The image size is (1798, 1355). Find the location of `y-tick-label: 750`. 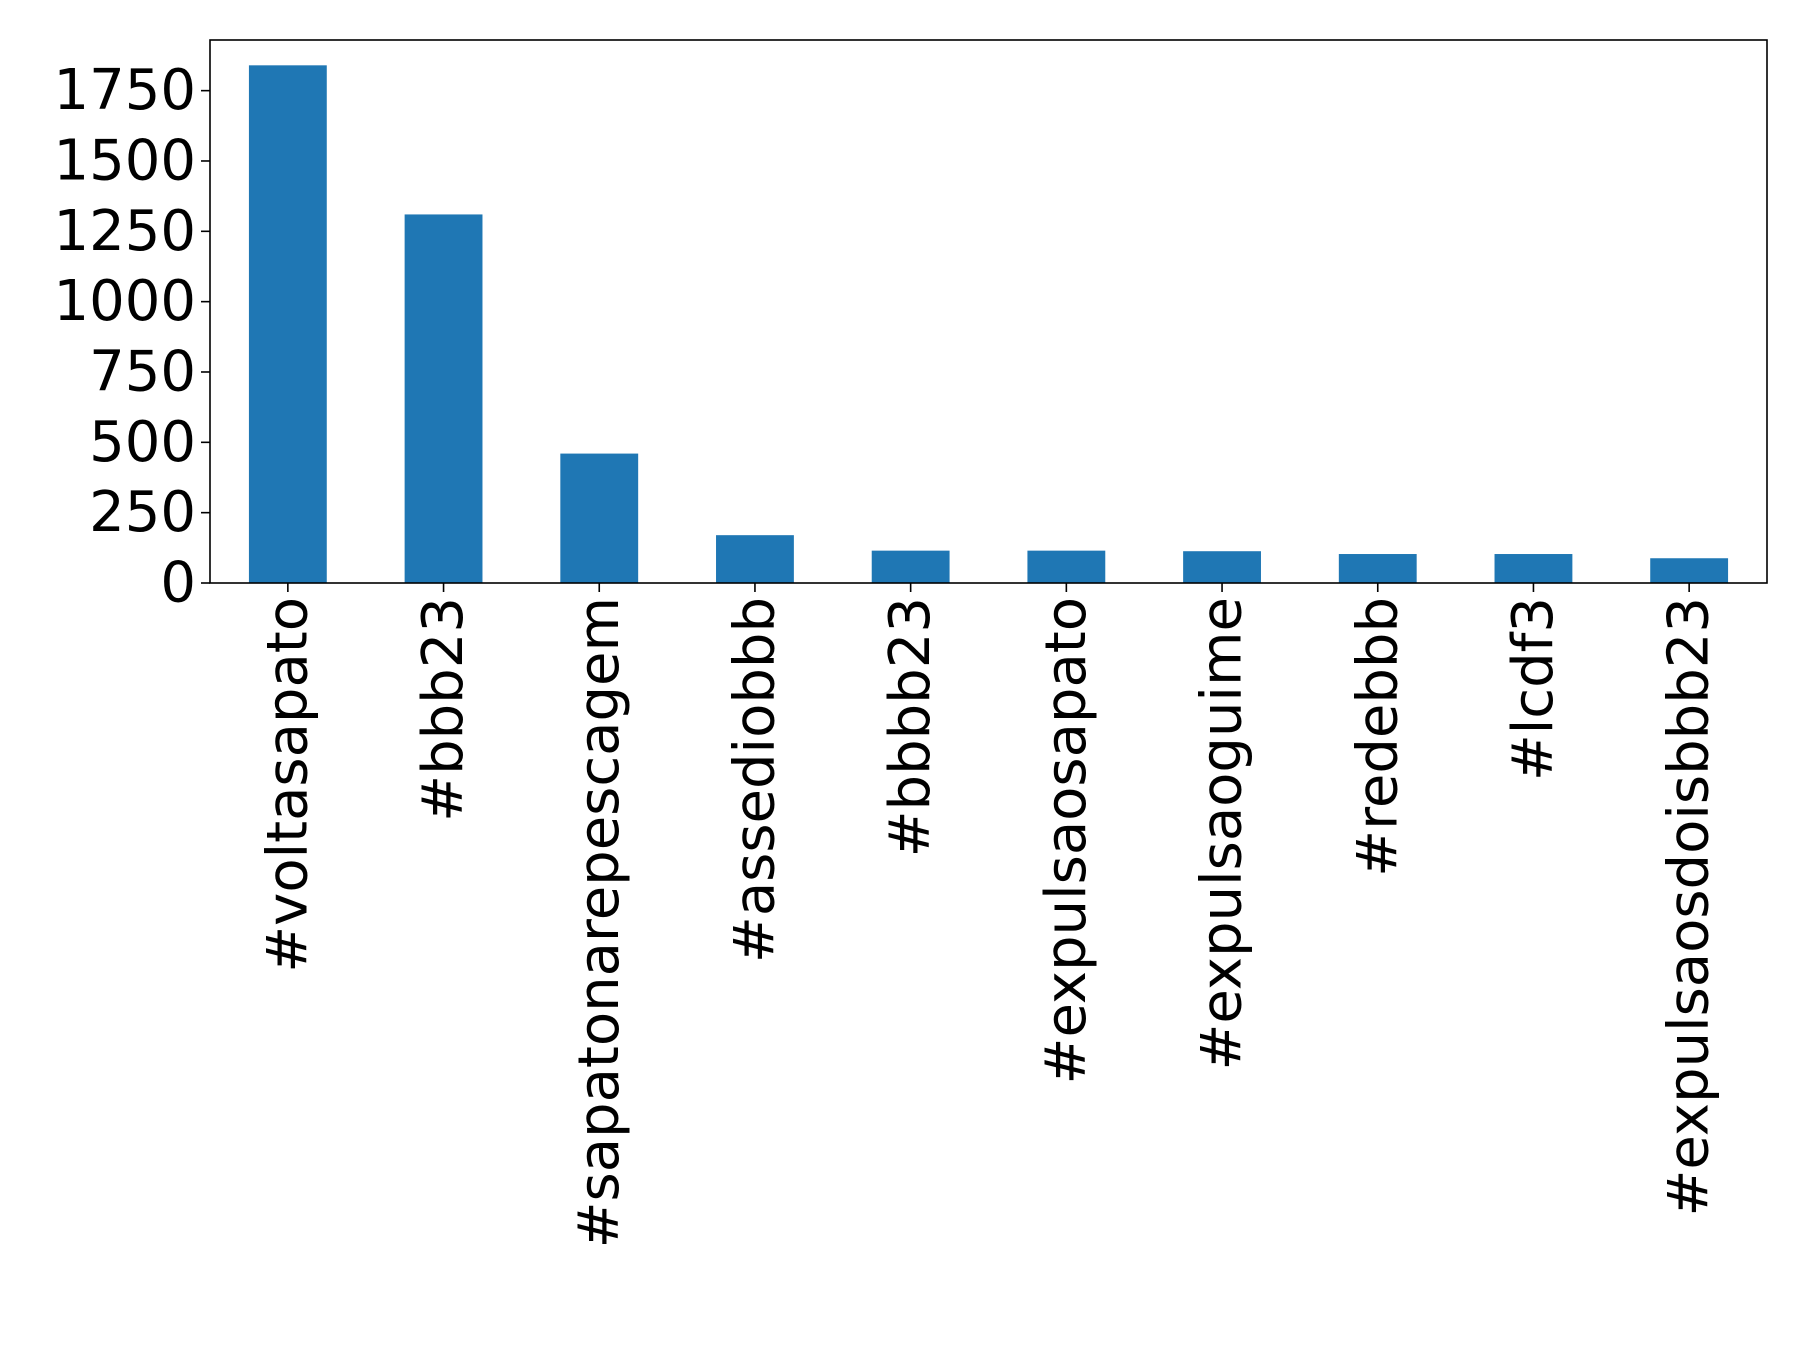

y-tick-label: 750 is located at coordinates (142, 371).